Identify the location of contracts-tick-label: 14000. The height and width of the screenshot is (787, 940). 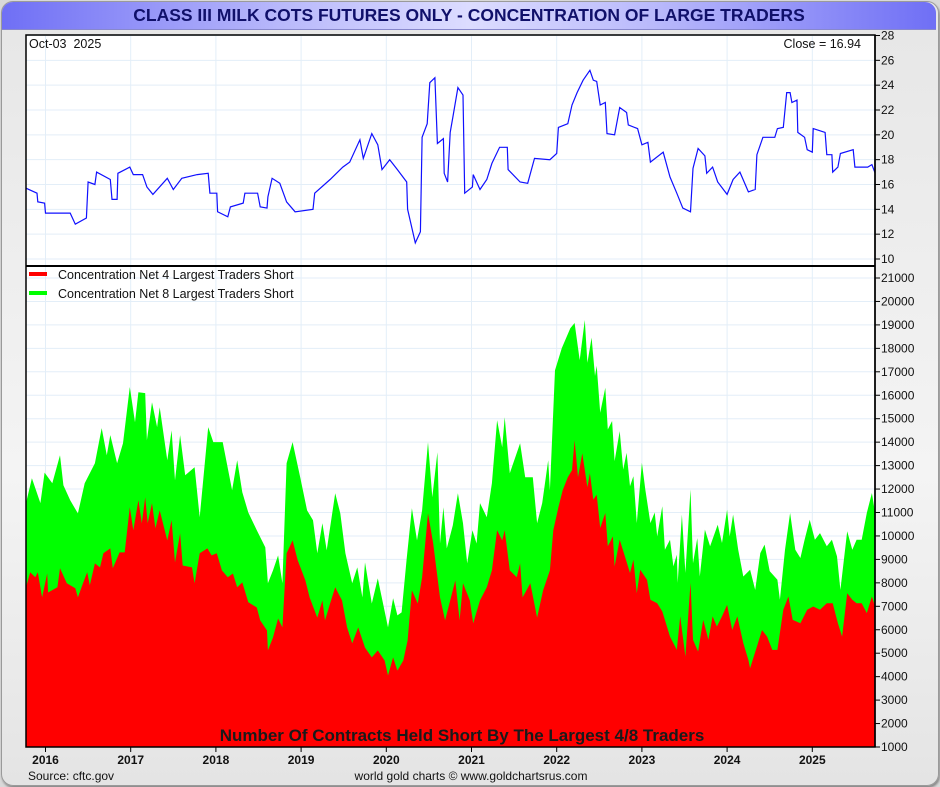
(898, 442).